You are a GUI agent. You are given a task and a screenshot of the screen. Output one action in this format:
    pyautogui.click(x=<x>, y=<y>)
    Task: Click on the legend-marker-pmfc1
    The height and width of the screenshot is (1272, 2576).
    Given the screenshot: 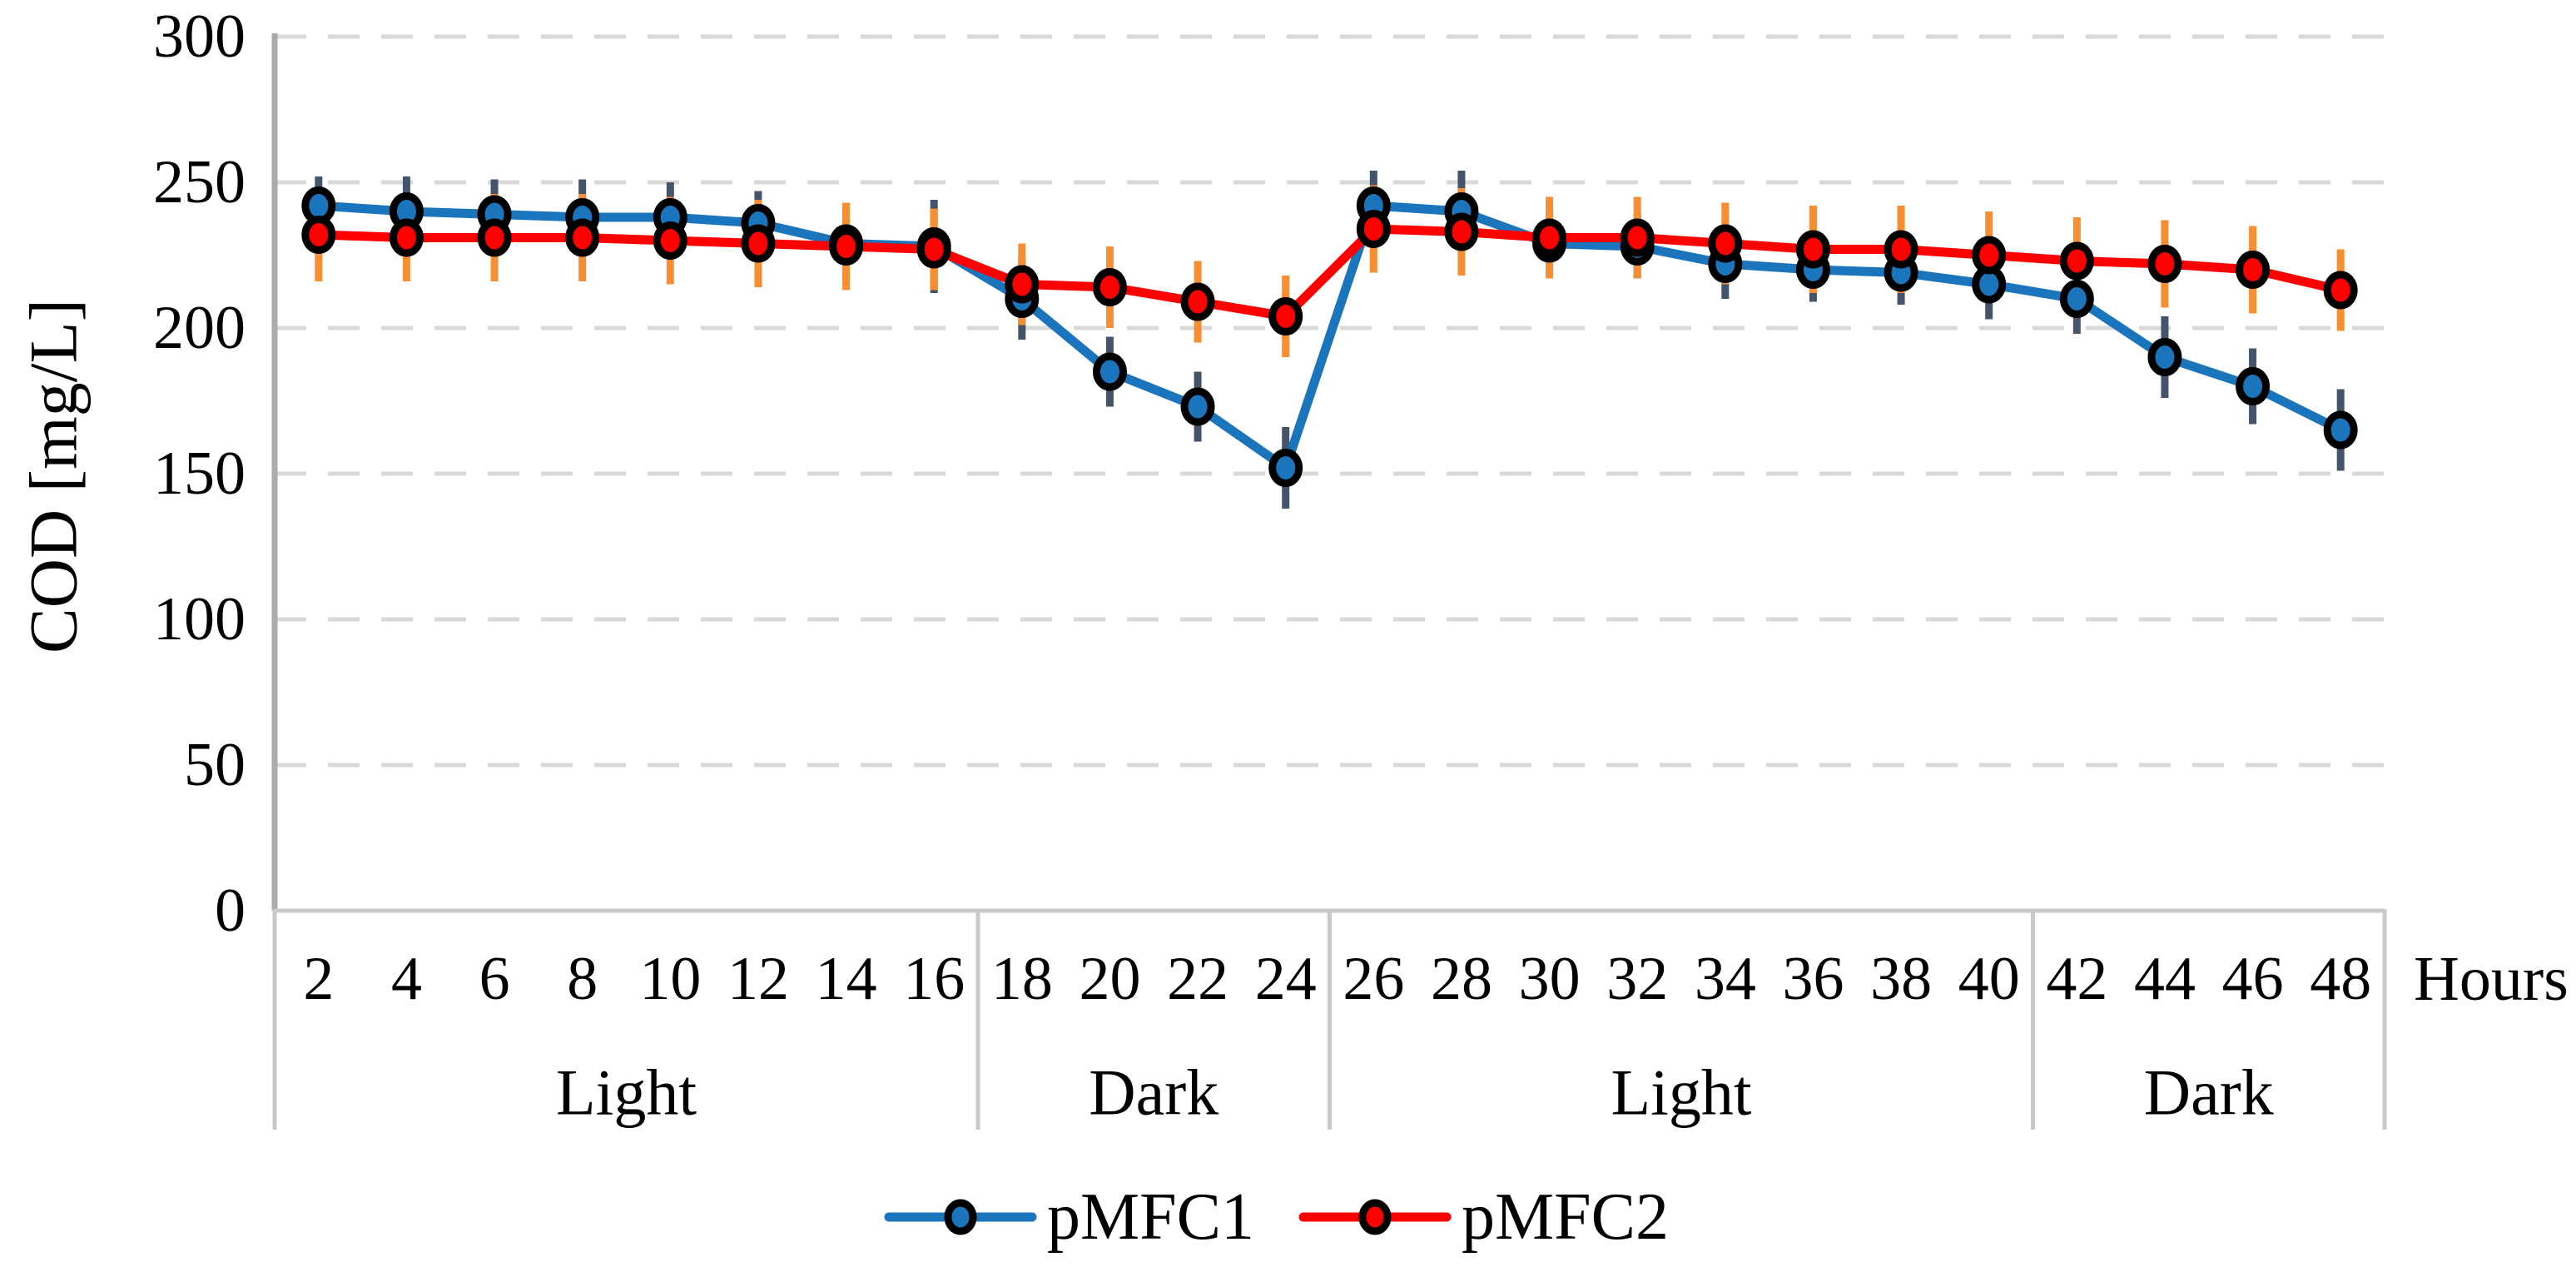 What is the action you would take?
    pyautogui.click(x=960, y=1217)
    